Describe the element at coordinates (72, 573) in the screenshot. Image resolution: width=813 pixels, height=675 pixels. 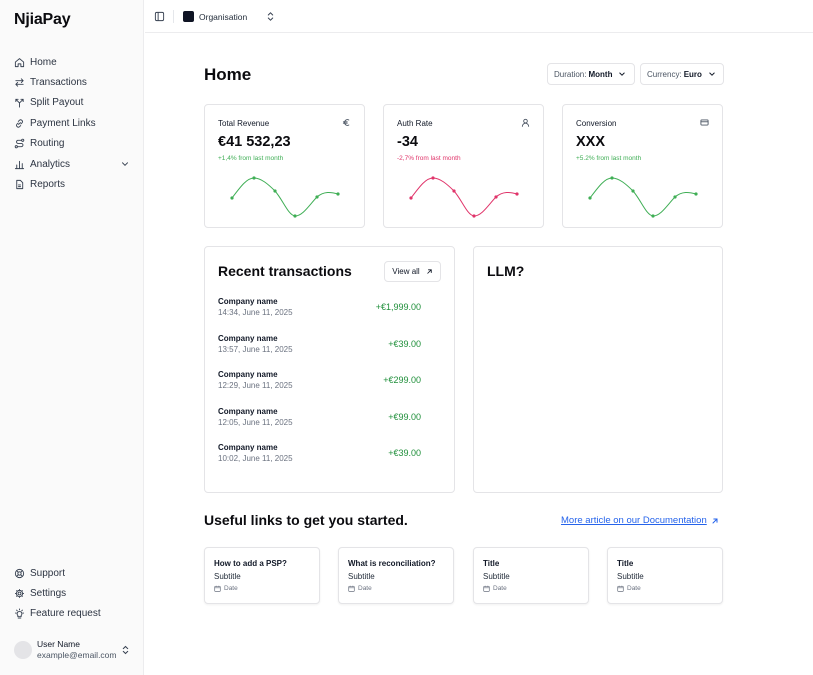
I see `sidebar-item-support: Support` at that location.